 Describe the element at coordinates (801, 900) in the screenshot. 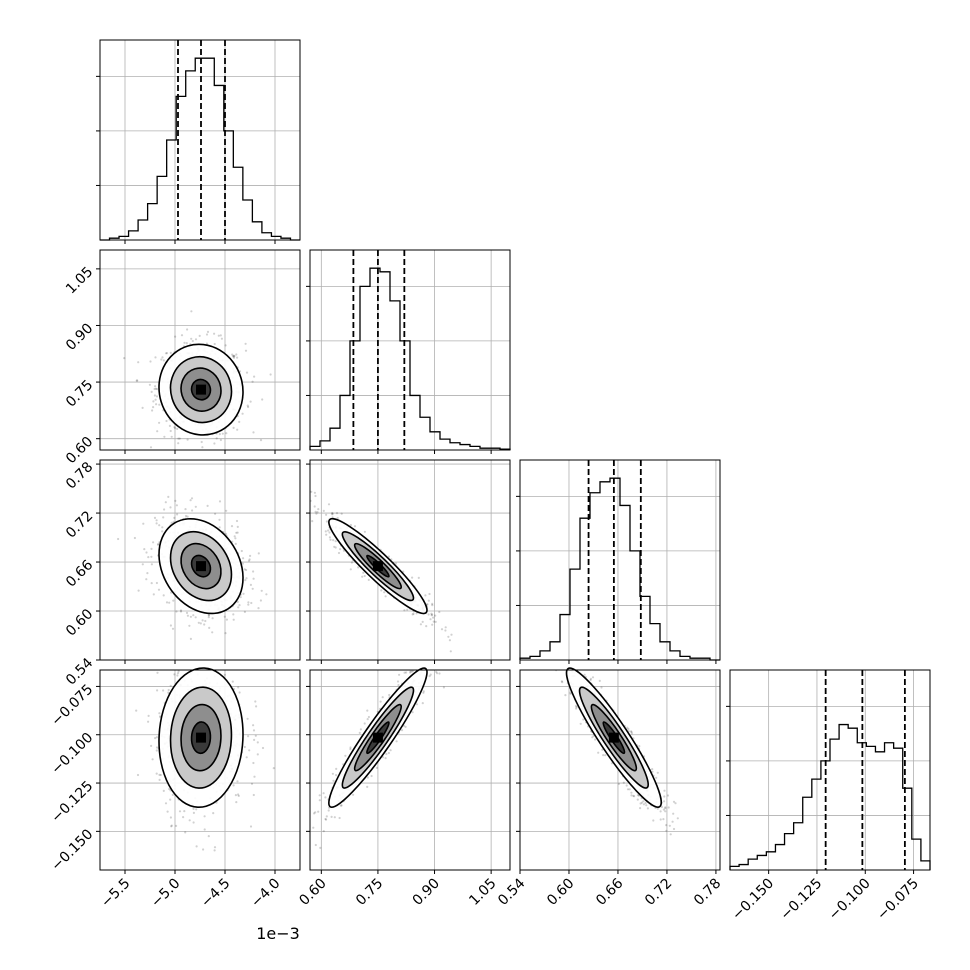

I see `x-tick-label: −0.125` at that location.